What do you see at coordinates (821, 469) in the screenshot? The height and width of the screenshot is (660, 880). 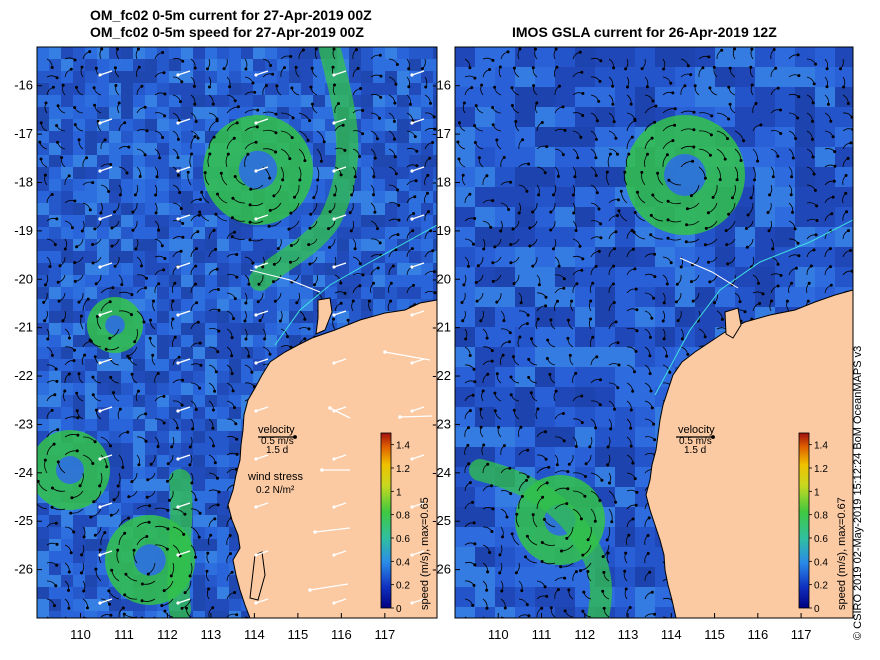 I see `colorbar-tick-label: 1.2` at bounding box center [821, 469].